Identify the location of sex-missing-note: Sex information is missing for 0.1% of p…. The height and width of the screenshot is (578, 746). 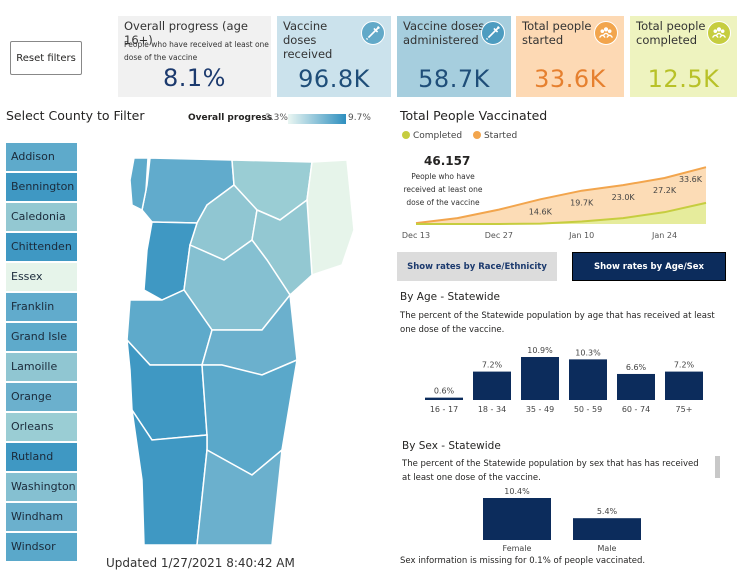
(523, 561).